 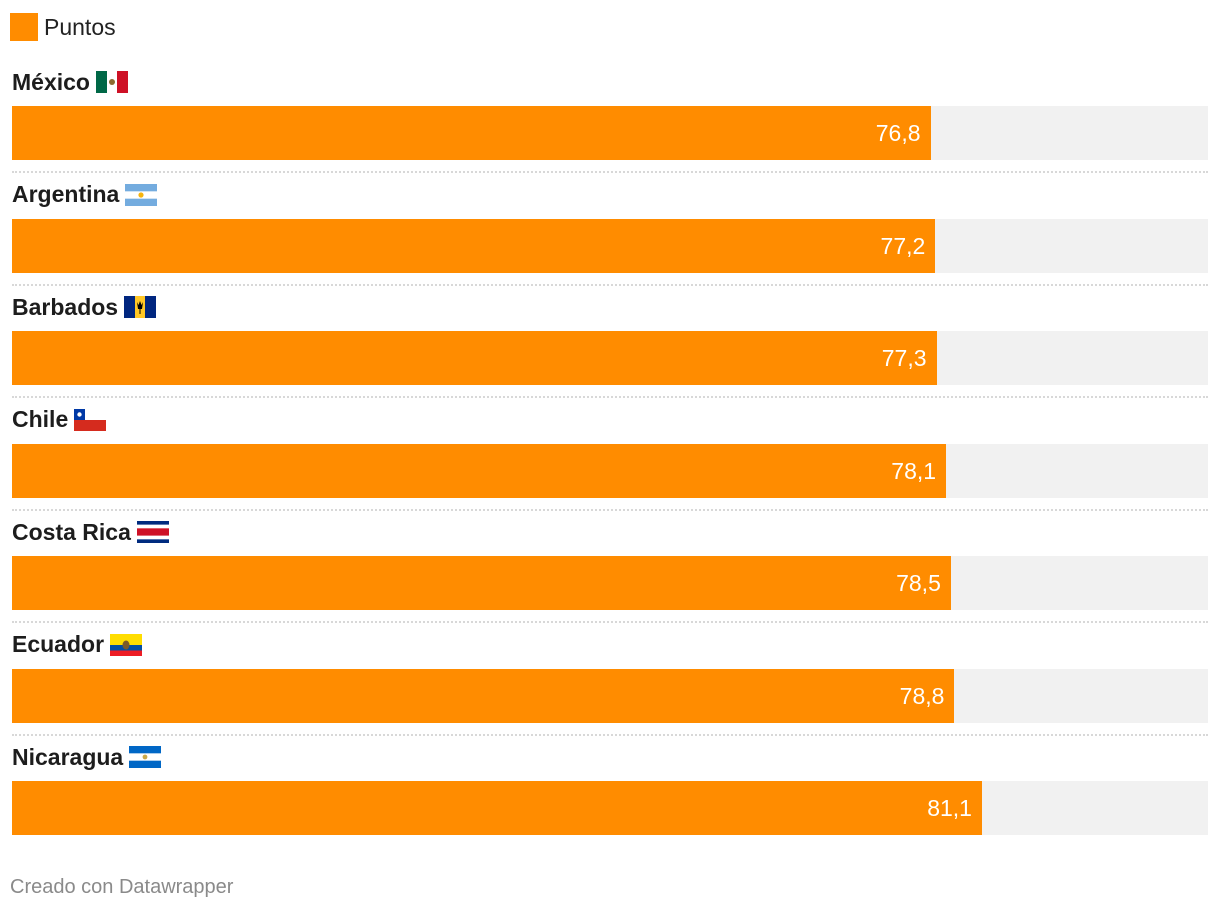 I want to click on bar-value-label: 76,8, so click(x=898, y=133).